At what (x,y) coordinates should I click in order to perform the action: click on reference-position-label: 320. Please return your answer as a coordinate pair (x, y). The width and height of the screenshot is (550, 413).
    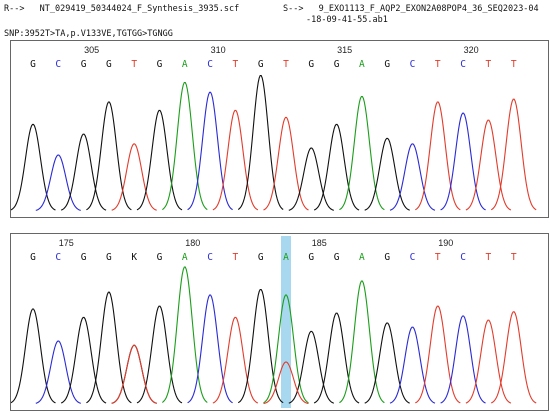
    Looking at the image, I should click on (471, 50).